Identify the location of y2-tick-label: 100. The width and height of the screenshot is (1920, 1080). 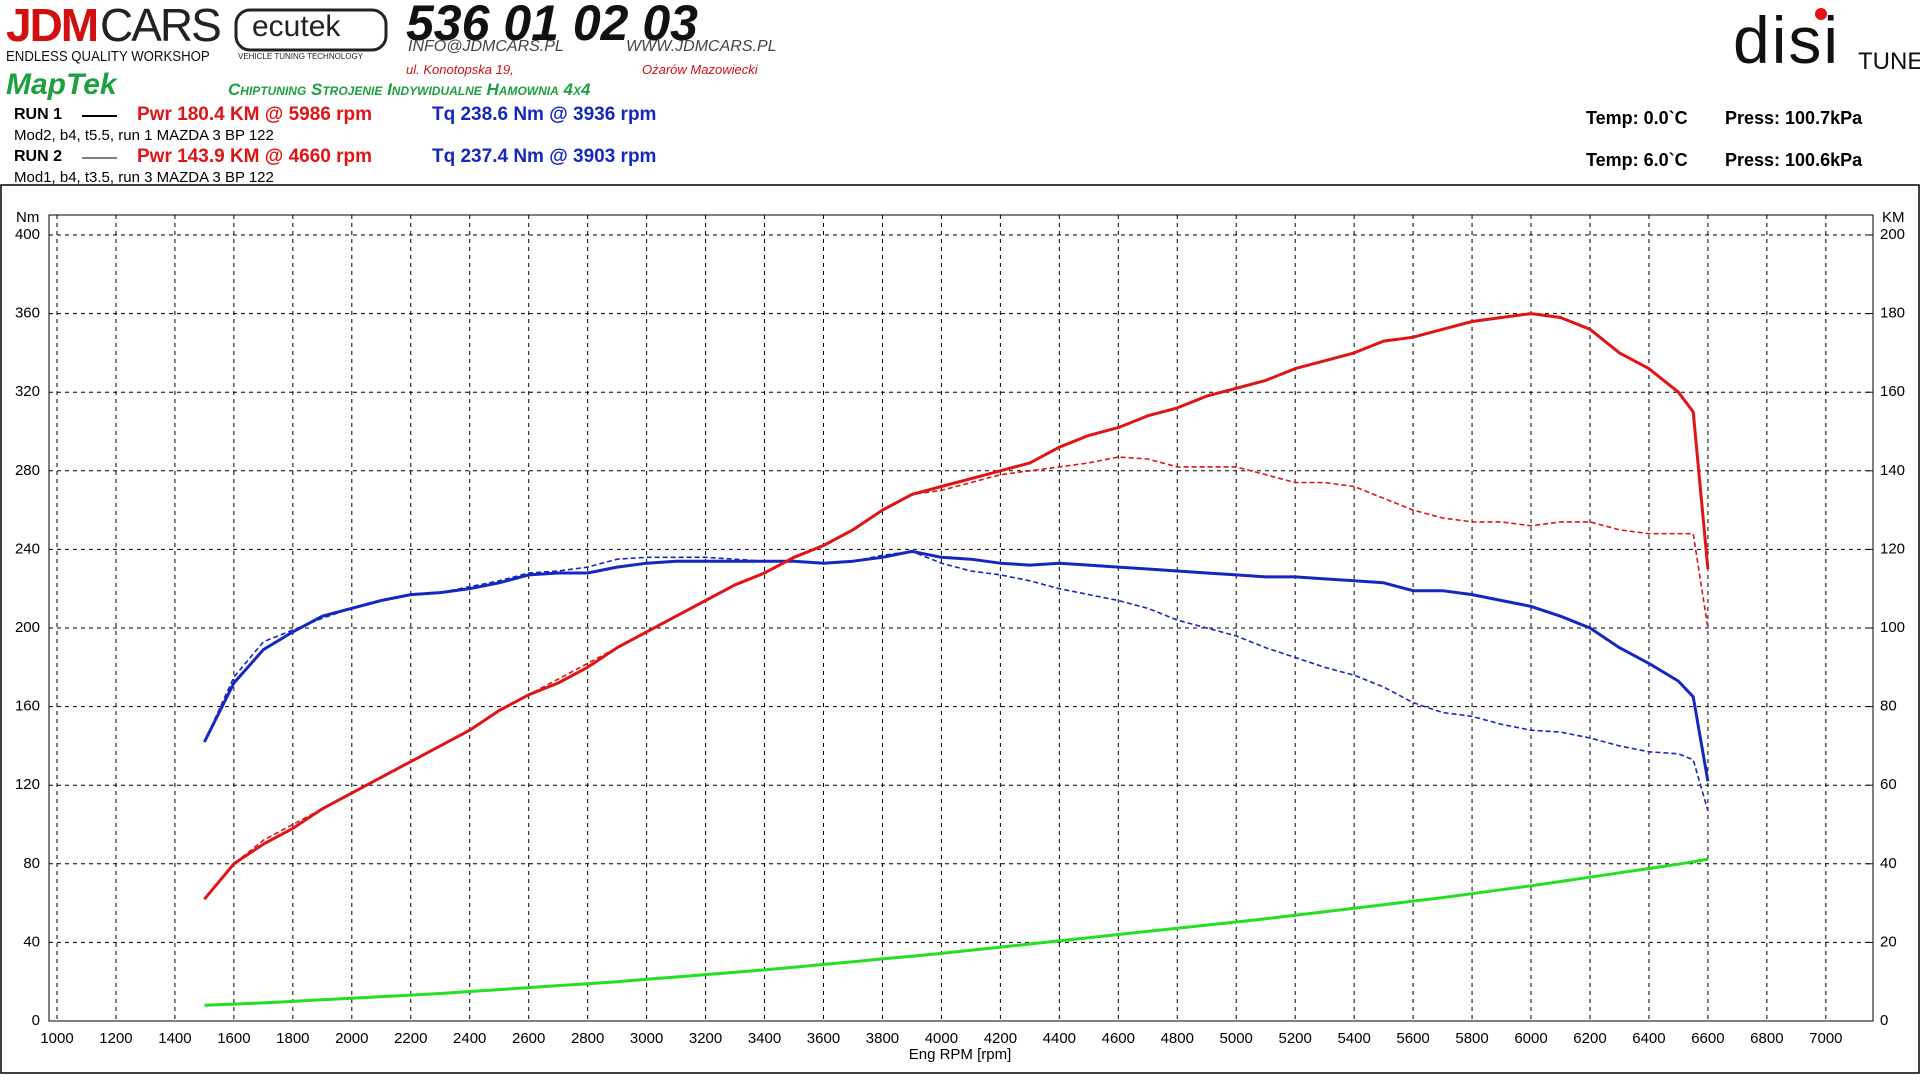
(1892, 627).